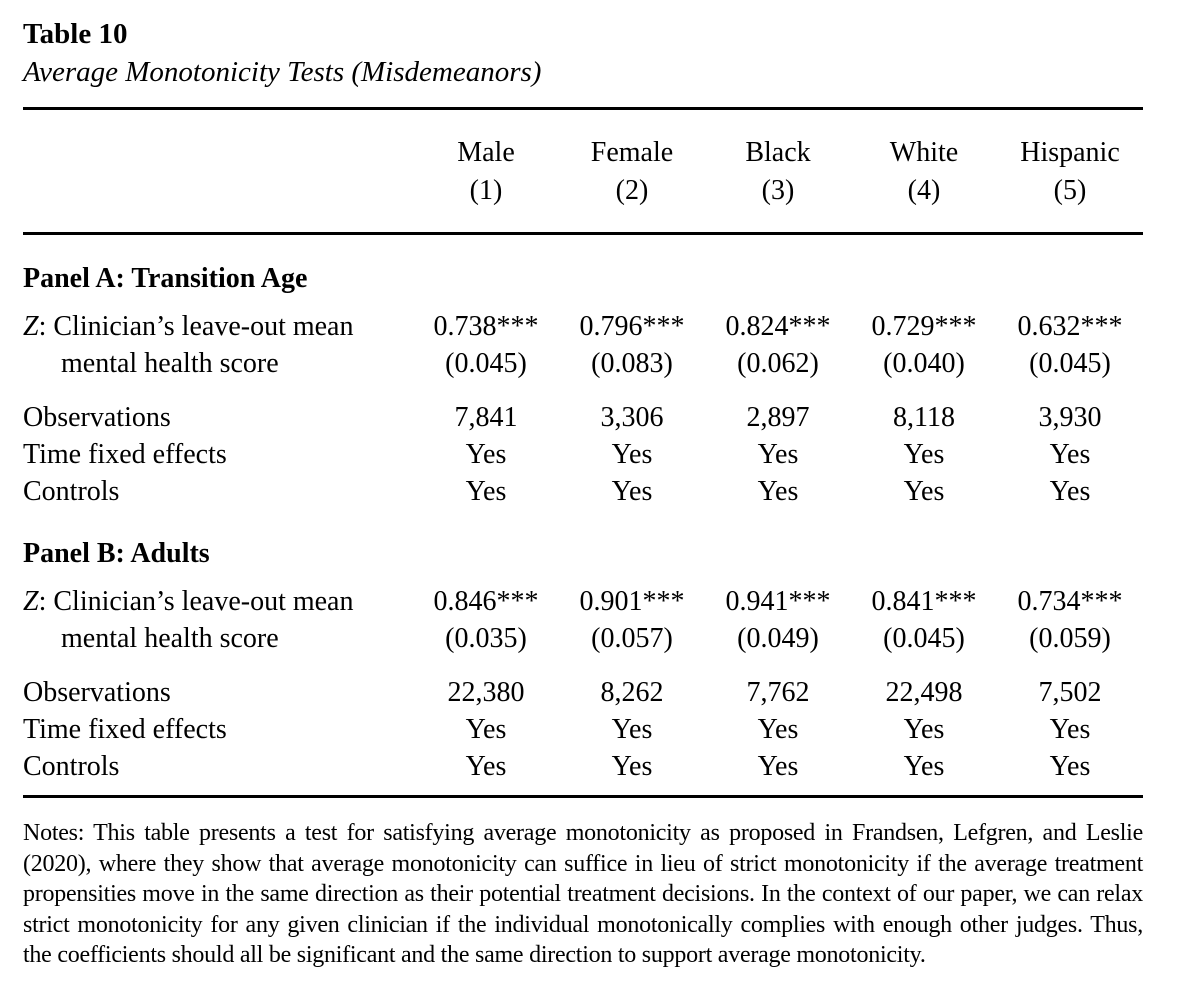 This screenshot has height=1004, width=1192. Describe the element at coordinates (778, 172) in the screenshot. I see `column-header-black: Black (3)` at that location.